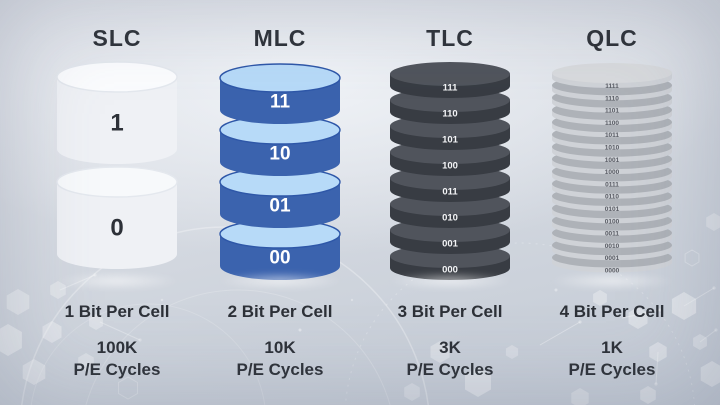 The height and width of the screenshot is (405, 720). I want to click on cell-level-label: 1, so click(116, 123).